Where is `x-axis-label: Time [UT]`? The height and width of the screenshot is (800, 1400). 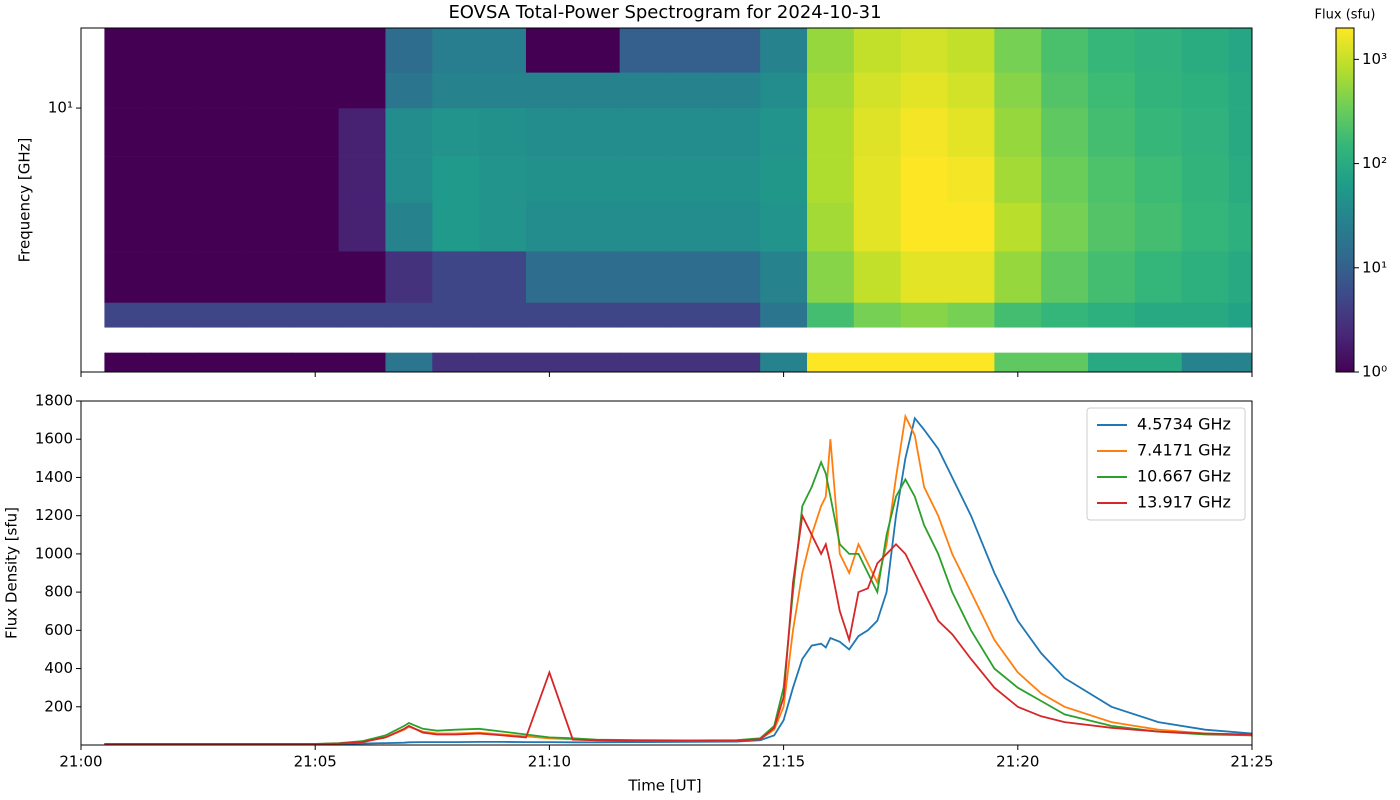
x-axis-label: Time [UT] is located at coordinates (664, 786).